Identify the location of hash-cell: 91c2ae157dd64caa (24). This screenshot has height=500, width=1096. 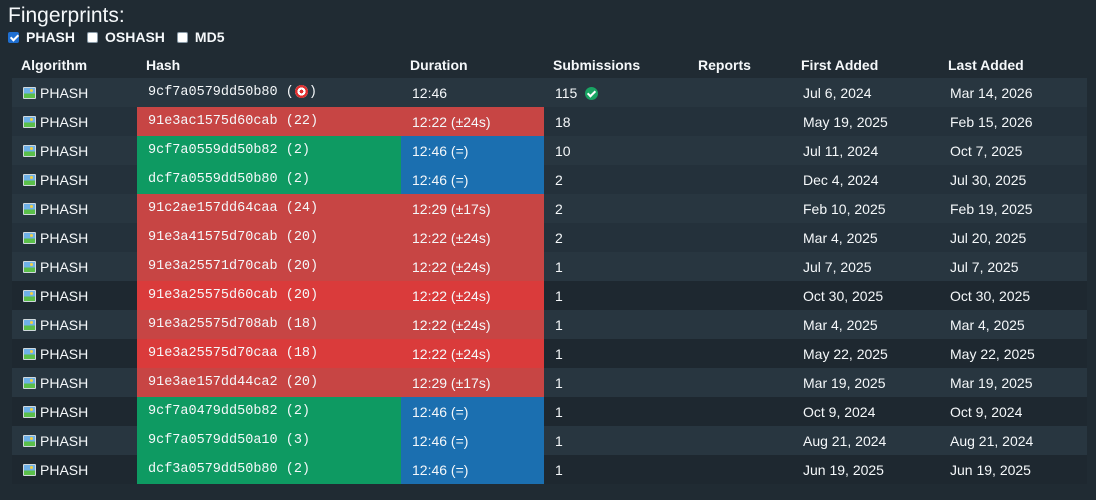
(269, 208).